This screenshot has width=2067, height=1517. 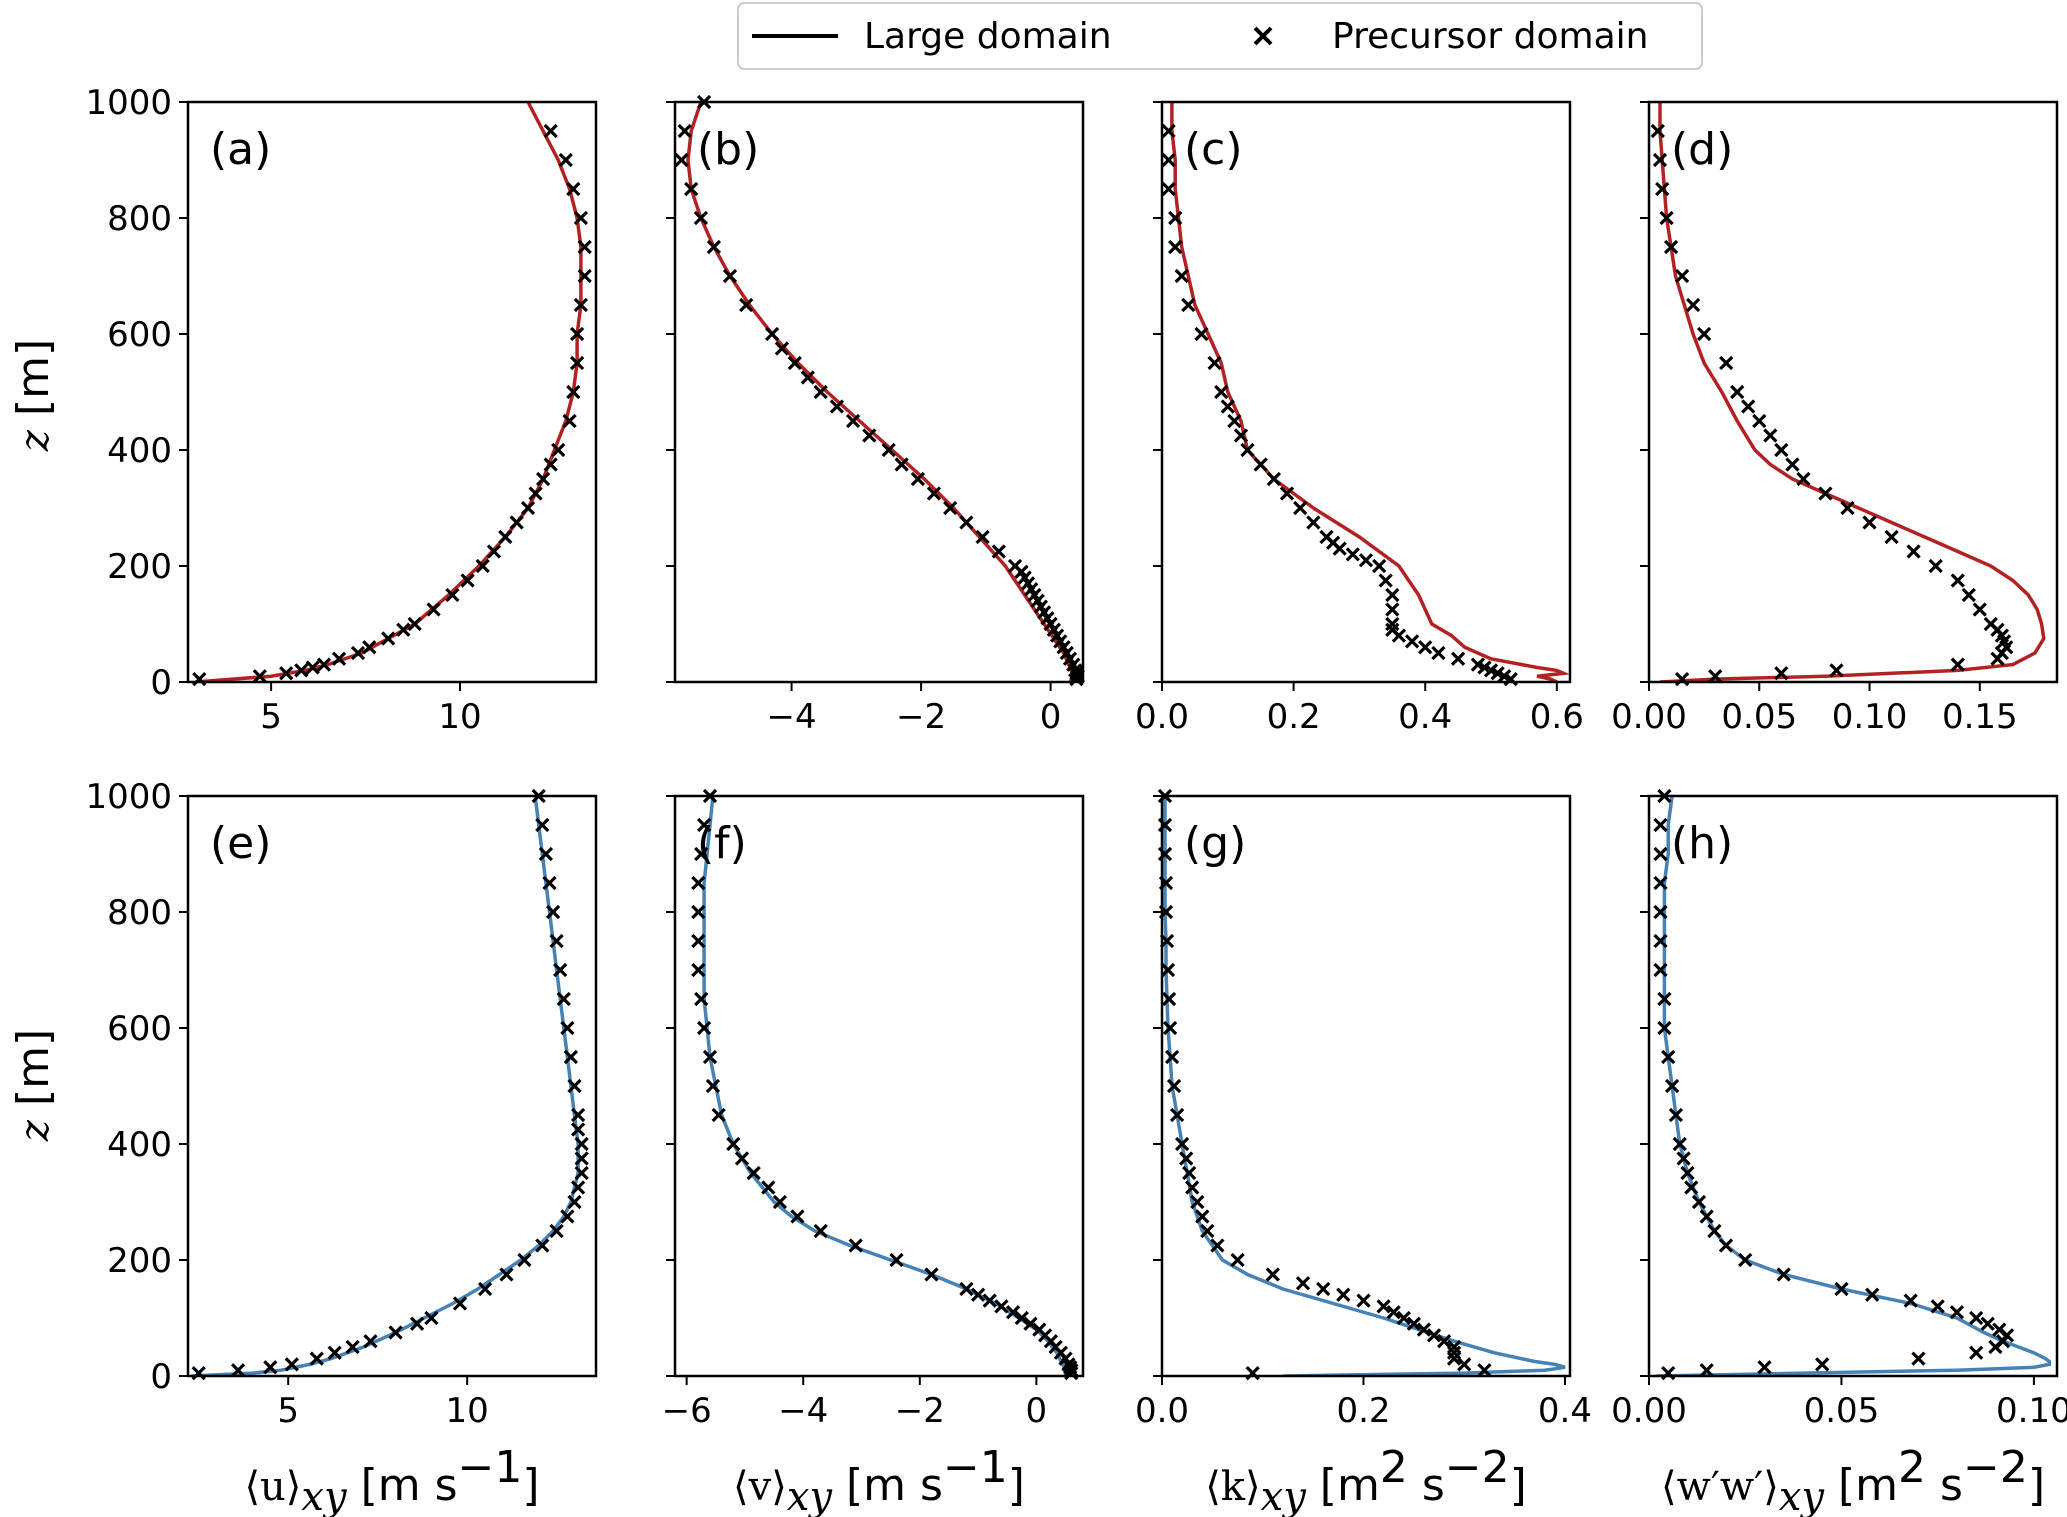 What do you see at coordinates (1802, 1495) in the screenshot?
I see `x-axis-label-subscript: xy` at bounding box center [1802, 1495].